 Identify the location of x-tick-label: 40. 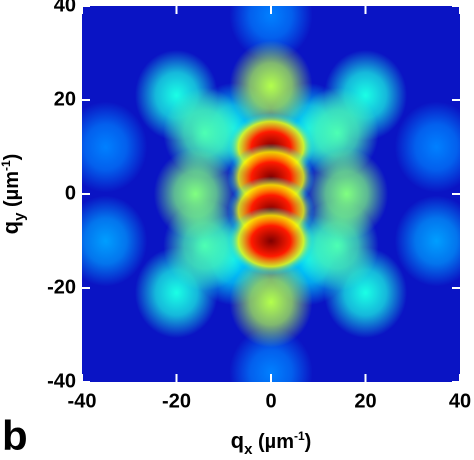
(460, 401).